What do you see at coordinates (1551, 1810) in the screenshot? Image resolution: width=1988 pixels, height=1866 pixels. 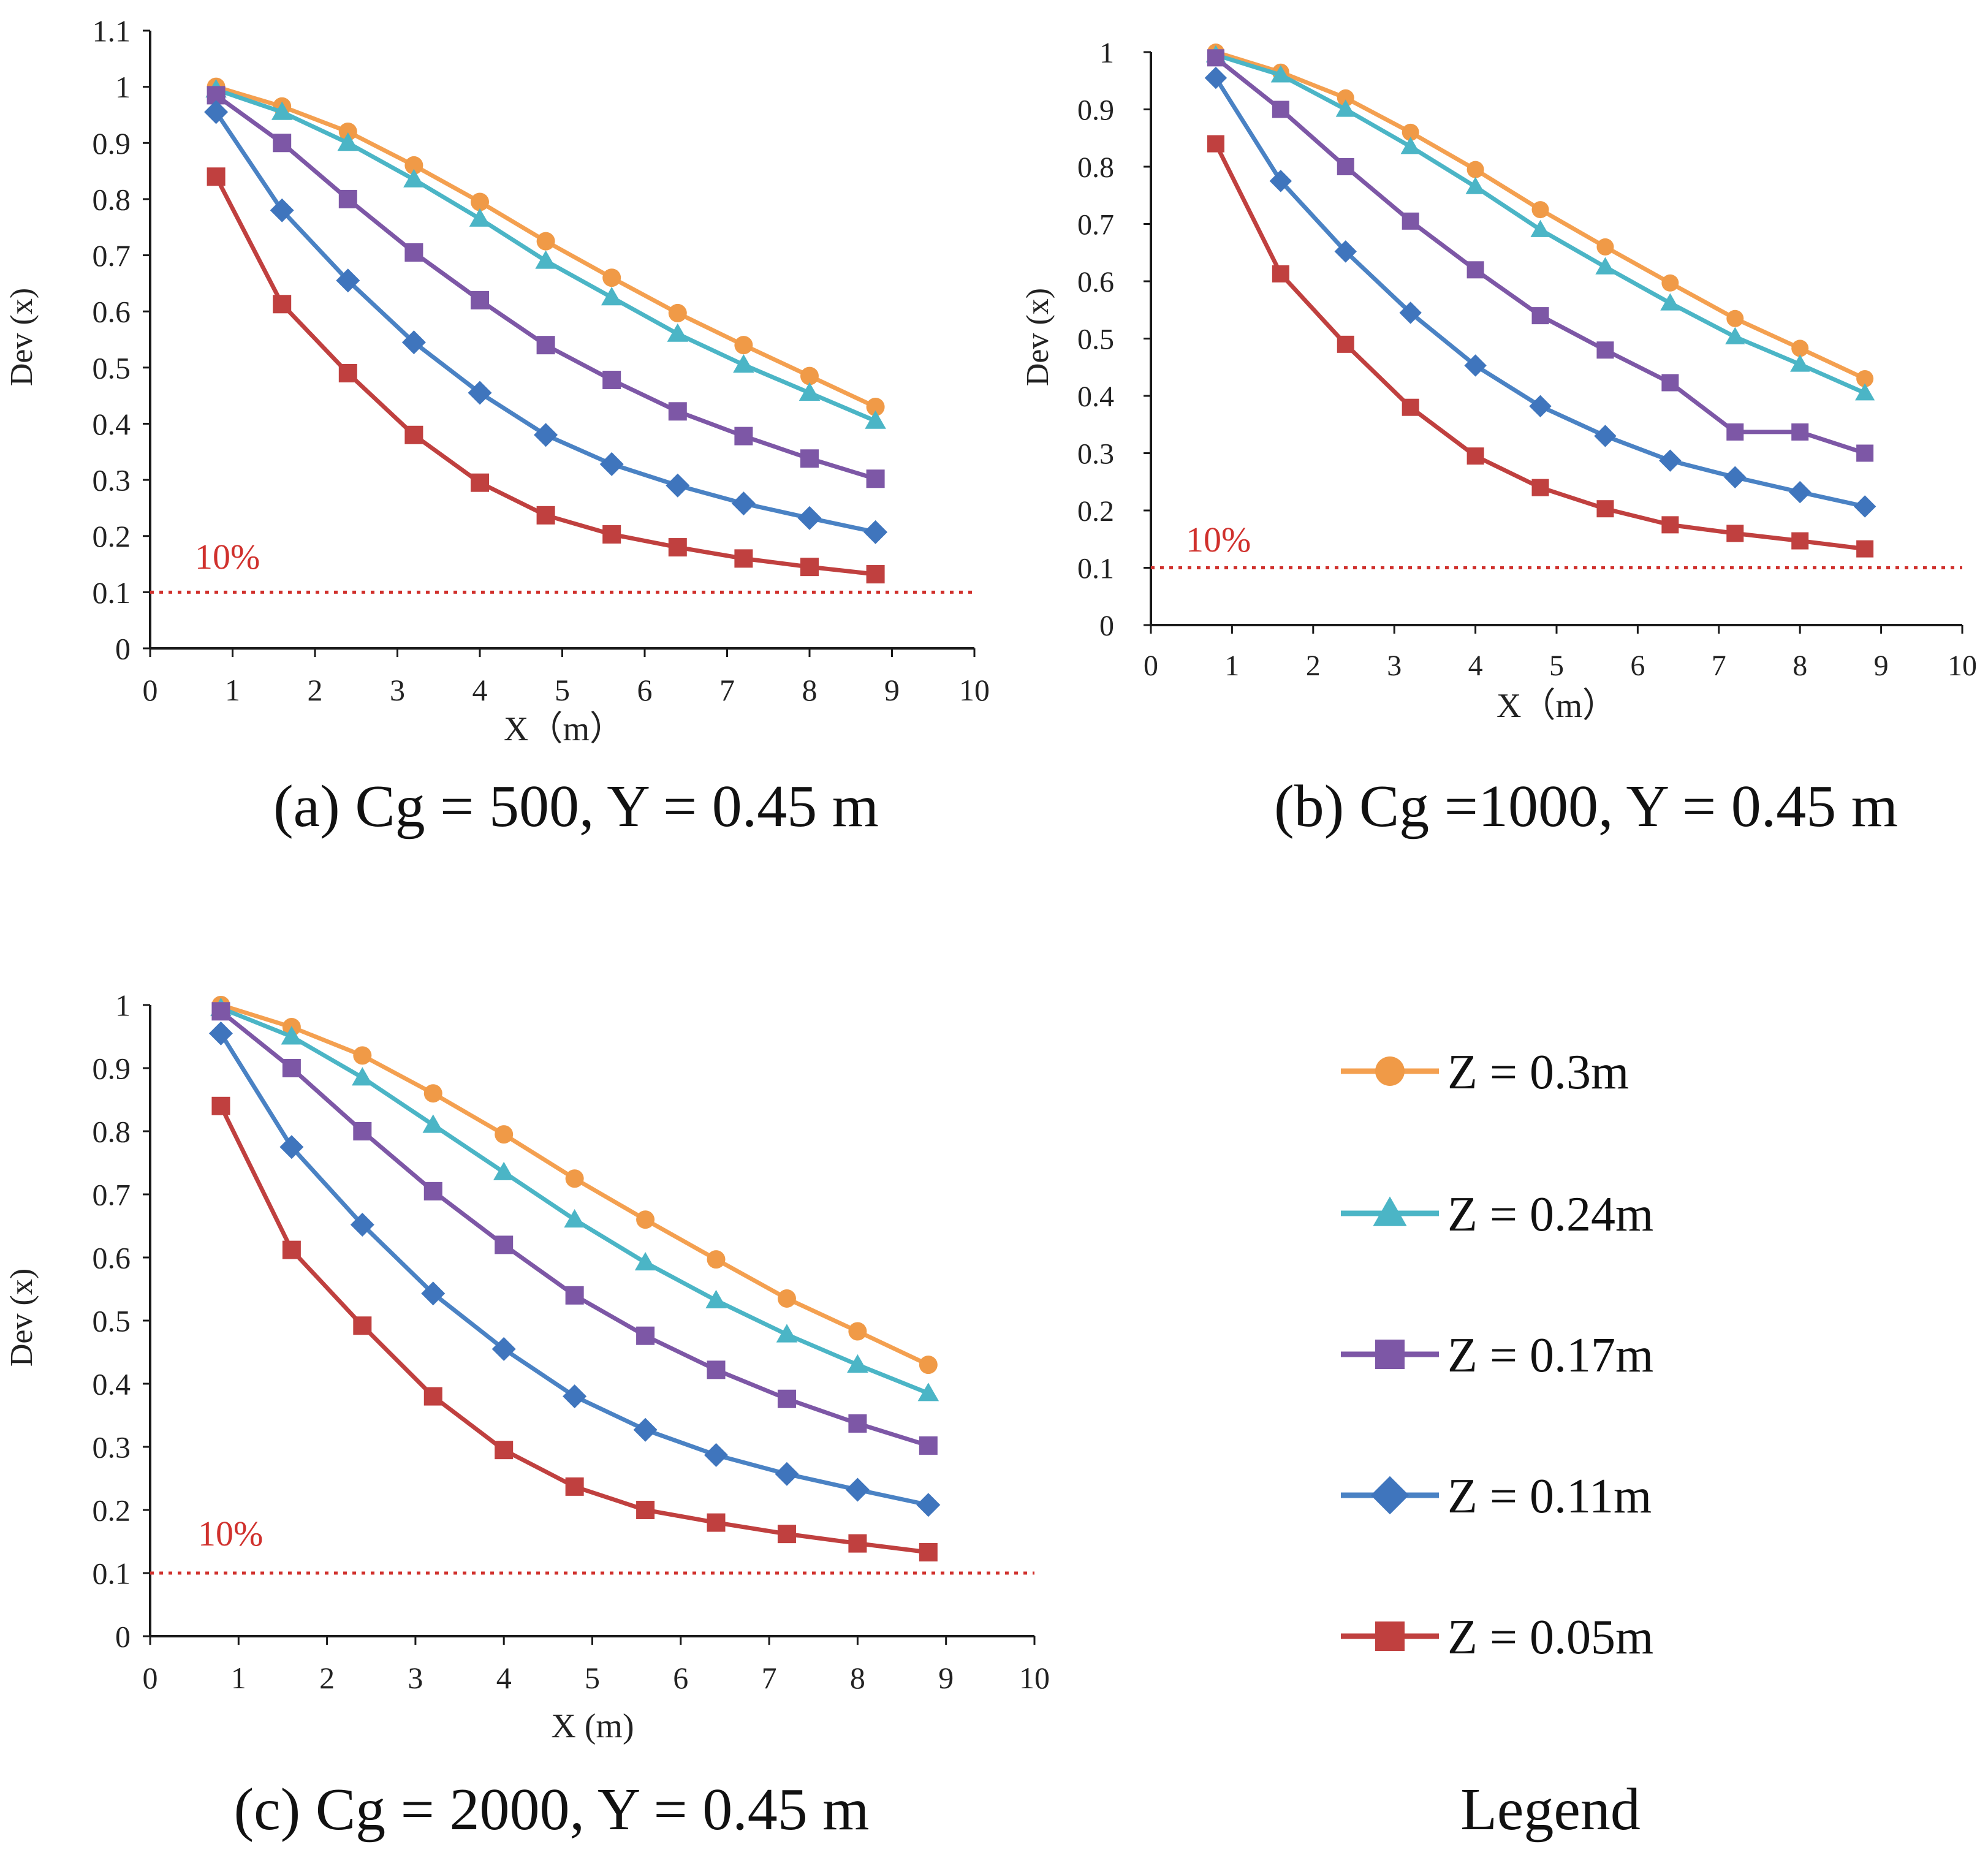 I see `legend-title: Legend` at bounding box center [1551, 1810].